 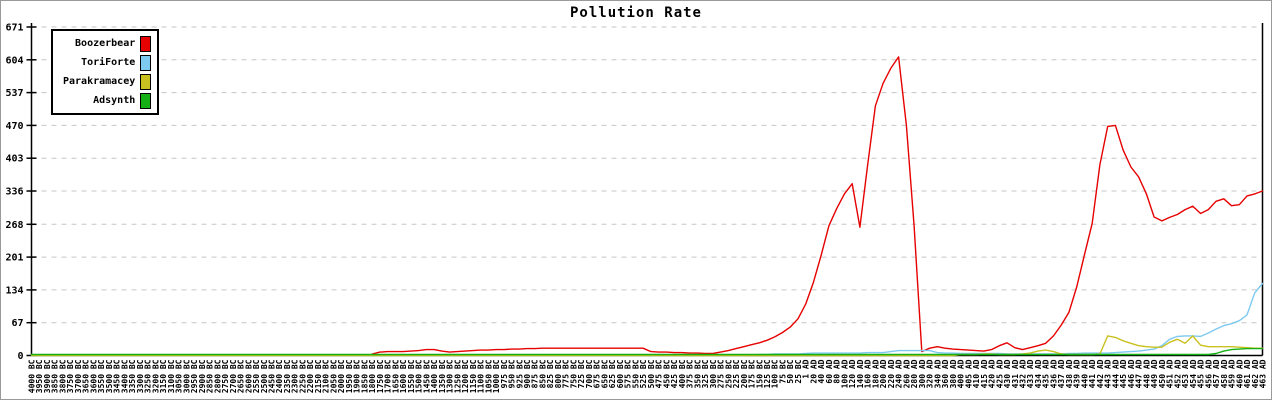 What do you see at coordinates (868, 373) in the screenshot?
I see `x-tick-label: 160 AD` at bounding box center [868, 373].